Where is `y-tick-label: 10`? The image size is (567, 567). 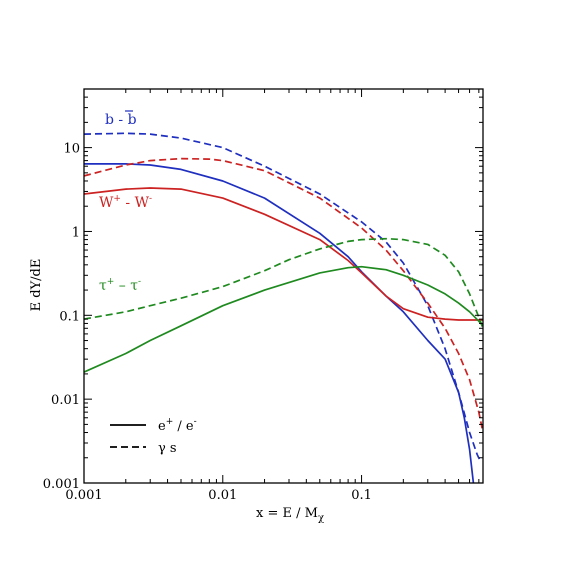
y-tick-label: 10 is located at coordinates (71, 149).